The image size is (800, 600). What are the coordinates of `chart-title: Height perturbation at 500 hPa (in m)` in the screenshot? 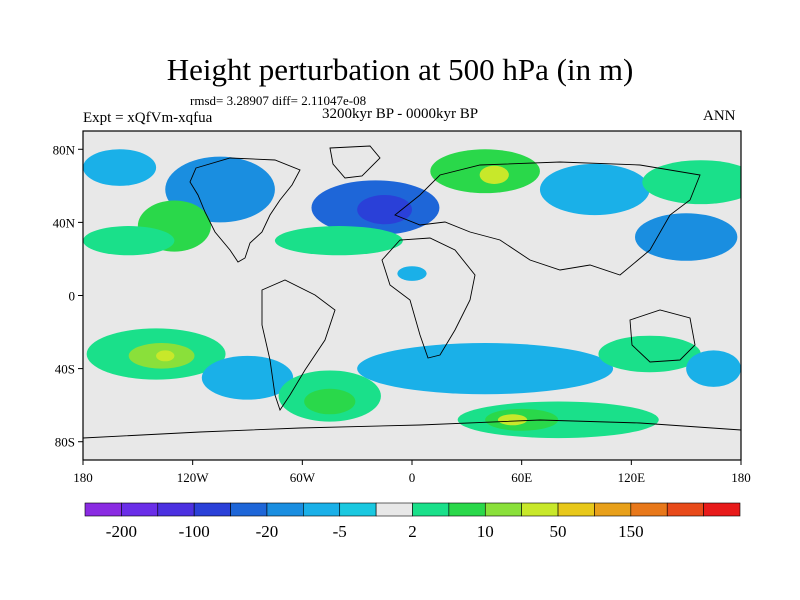 It's located at (400, 69).